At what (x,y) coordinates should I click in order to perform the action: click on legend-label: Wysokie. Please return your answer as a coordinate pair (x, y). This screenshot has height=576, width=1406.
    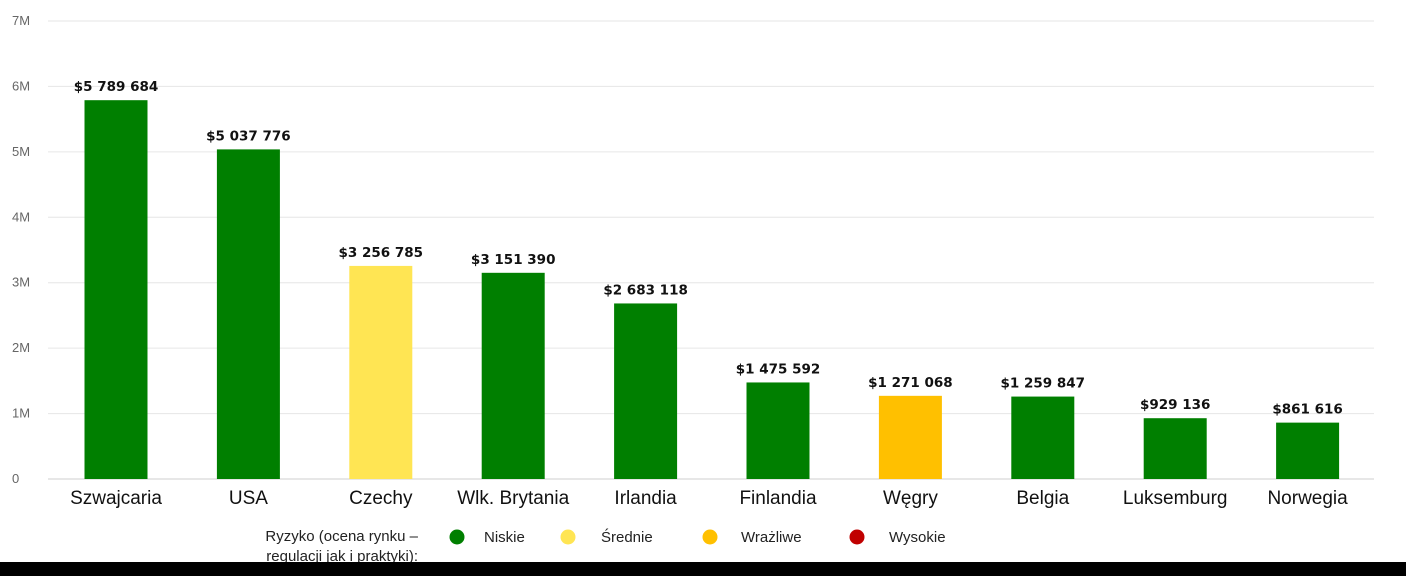
    Looking at the image, I should click on (917, 537).